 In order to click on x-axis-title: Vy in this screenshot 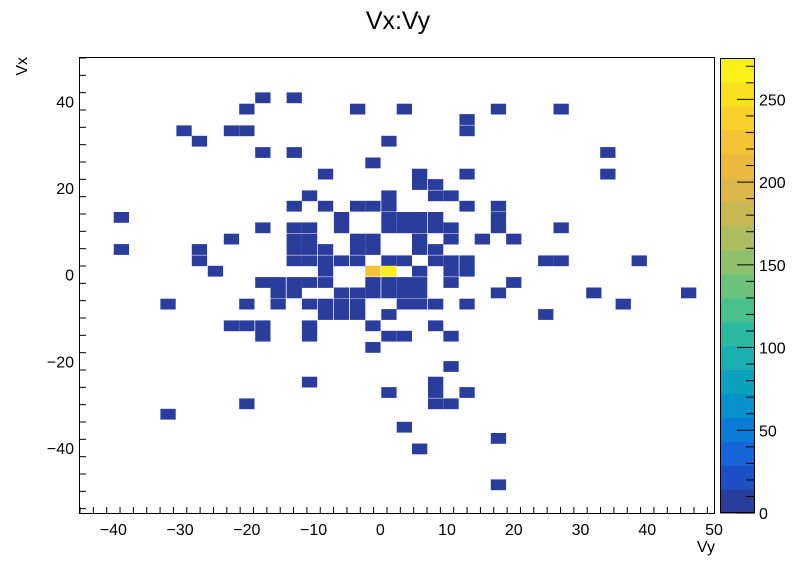, I will do `click(706, 547)`.